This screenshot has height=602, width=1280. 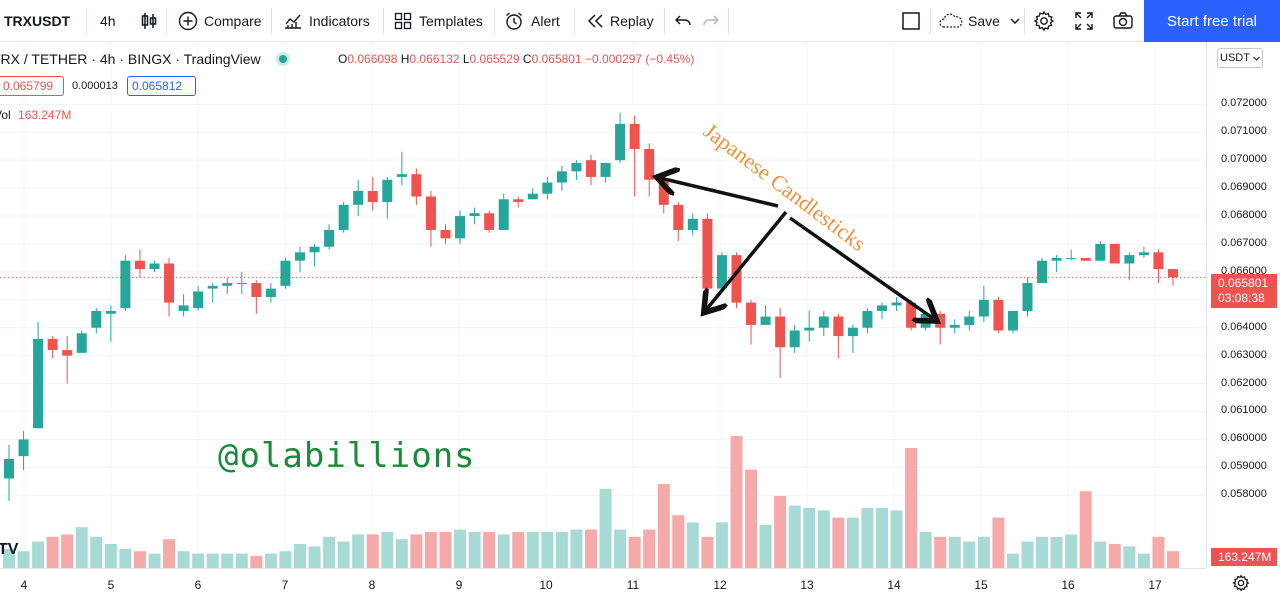 What do you see at coordinates (1241, 583) in the screenshot?
I see `gear-icon` at bounding box center [1241, 583].